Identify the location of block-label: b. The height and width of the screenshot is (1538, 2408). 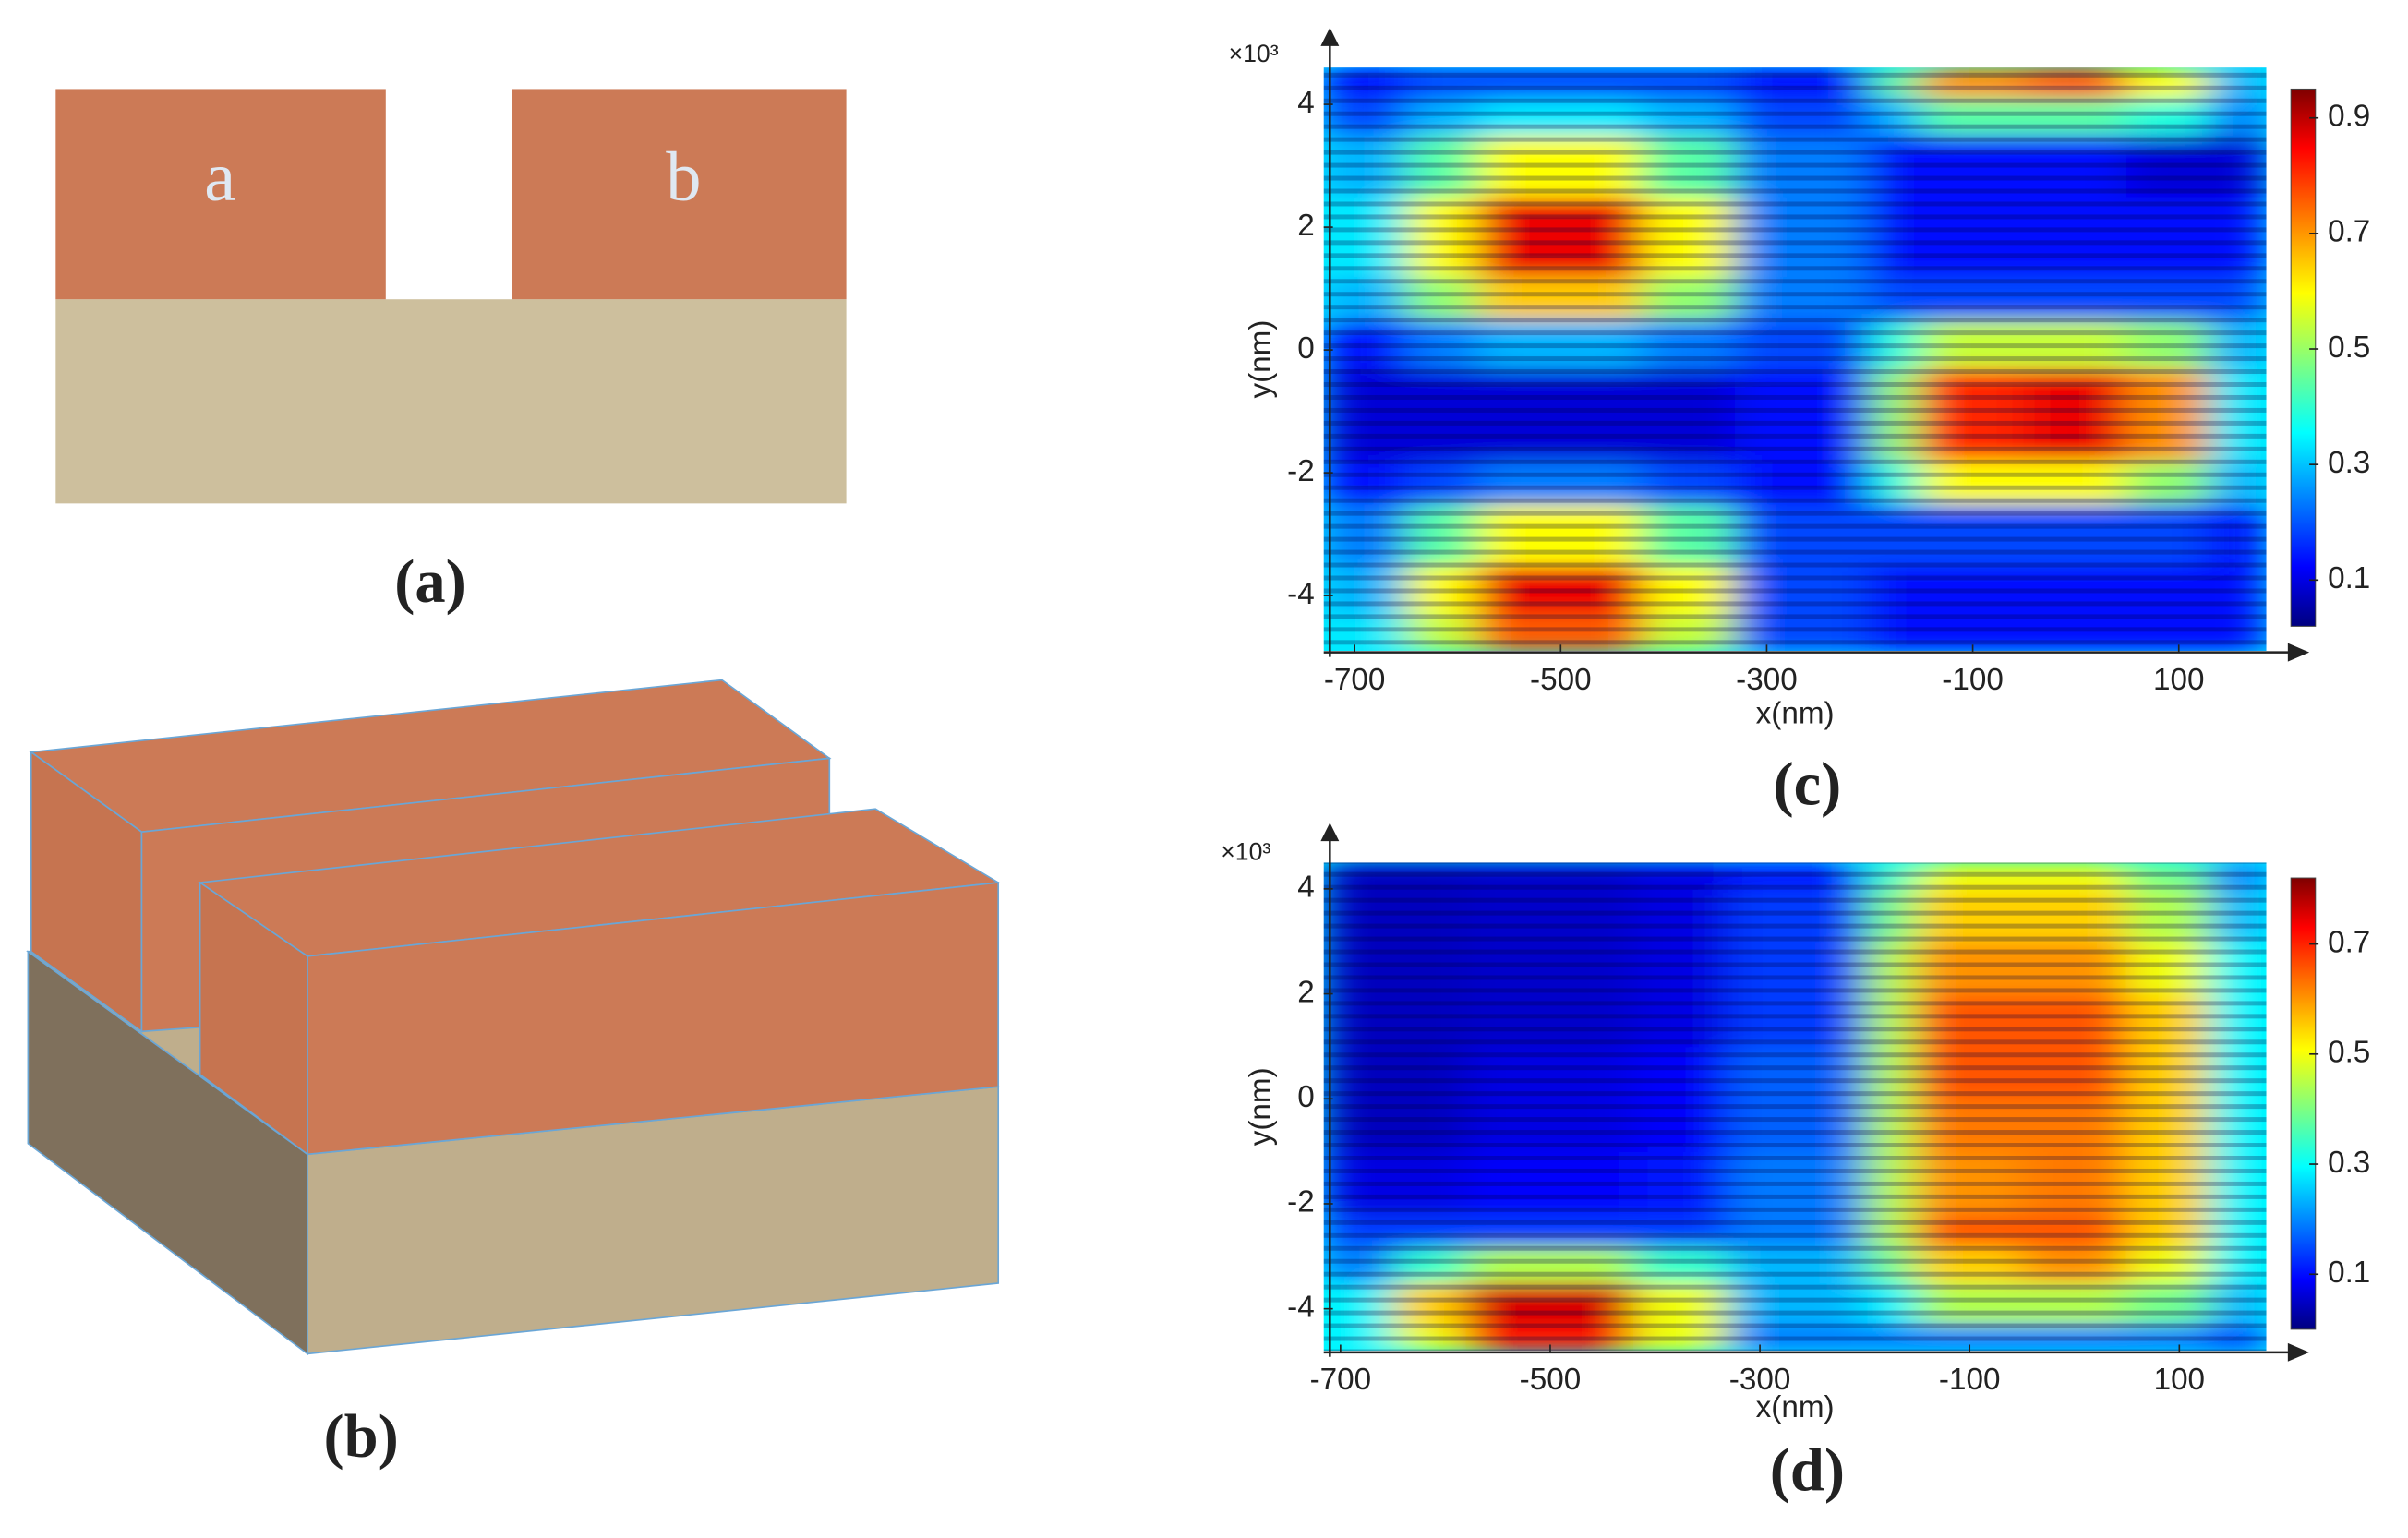
(683, 177).